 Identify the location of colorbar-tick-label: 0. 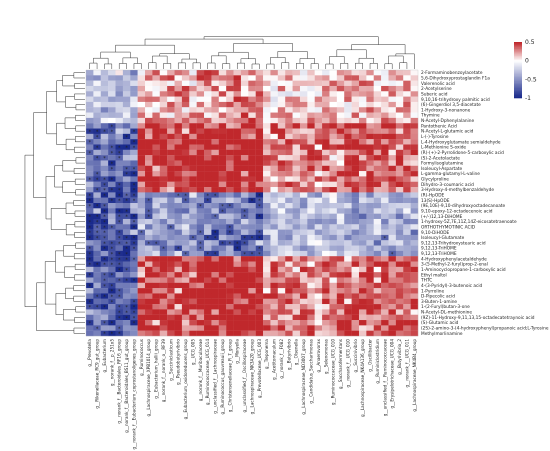
(527, 61).